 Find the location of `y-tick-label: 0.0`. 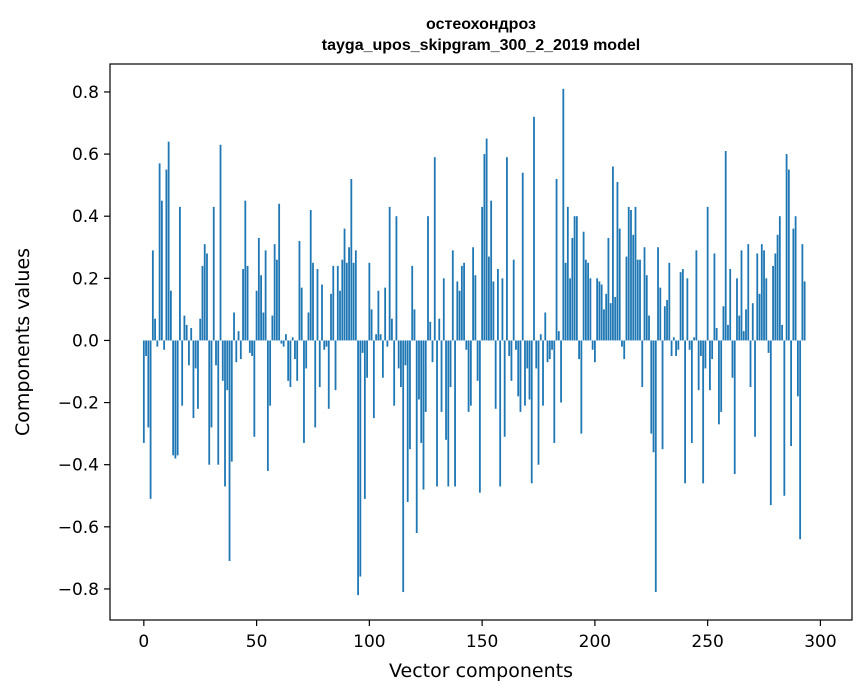

y-tick-label: 0.0 is located at coordinates (85, 341).